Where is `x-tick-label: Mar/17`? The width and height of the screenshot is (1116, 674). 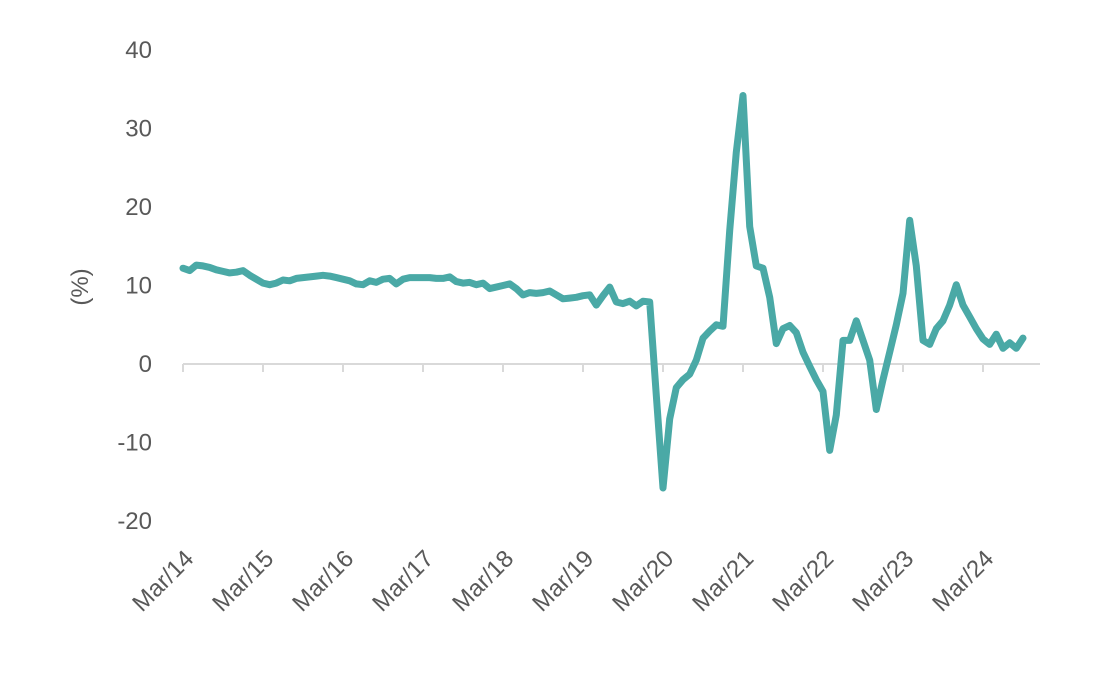 x-tick-label: Mar/17 is located at coordinates (403, 581).